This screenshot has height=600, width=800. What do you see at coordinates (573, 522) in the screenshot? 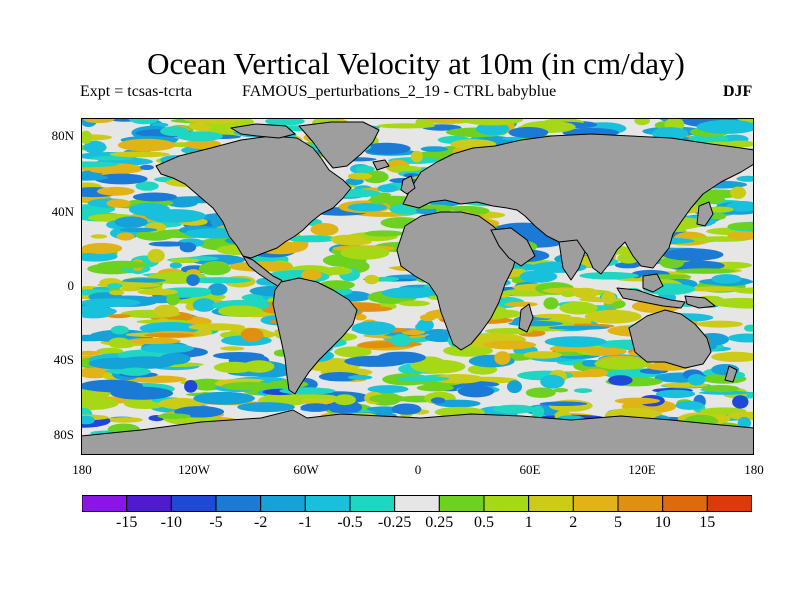
I see `colorbar-label: 2` at bounding box center [573, 522].